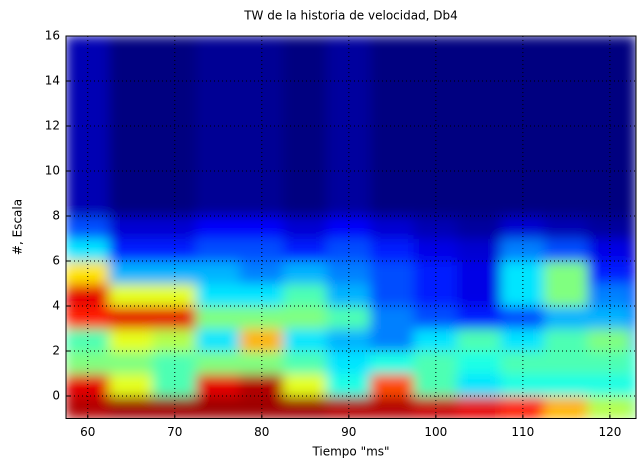 This screenshot has width=639, height=464. Describe the element at coordinates (56, 351) in the screenshot. I see `y-tick-label: 2` at that location.